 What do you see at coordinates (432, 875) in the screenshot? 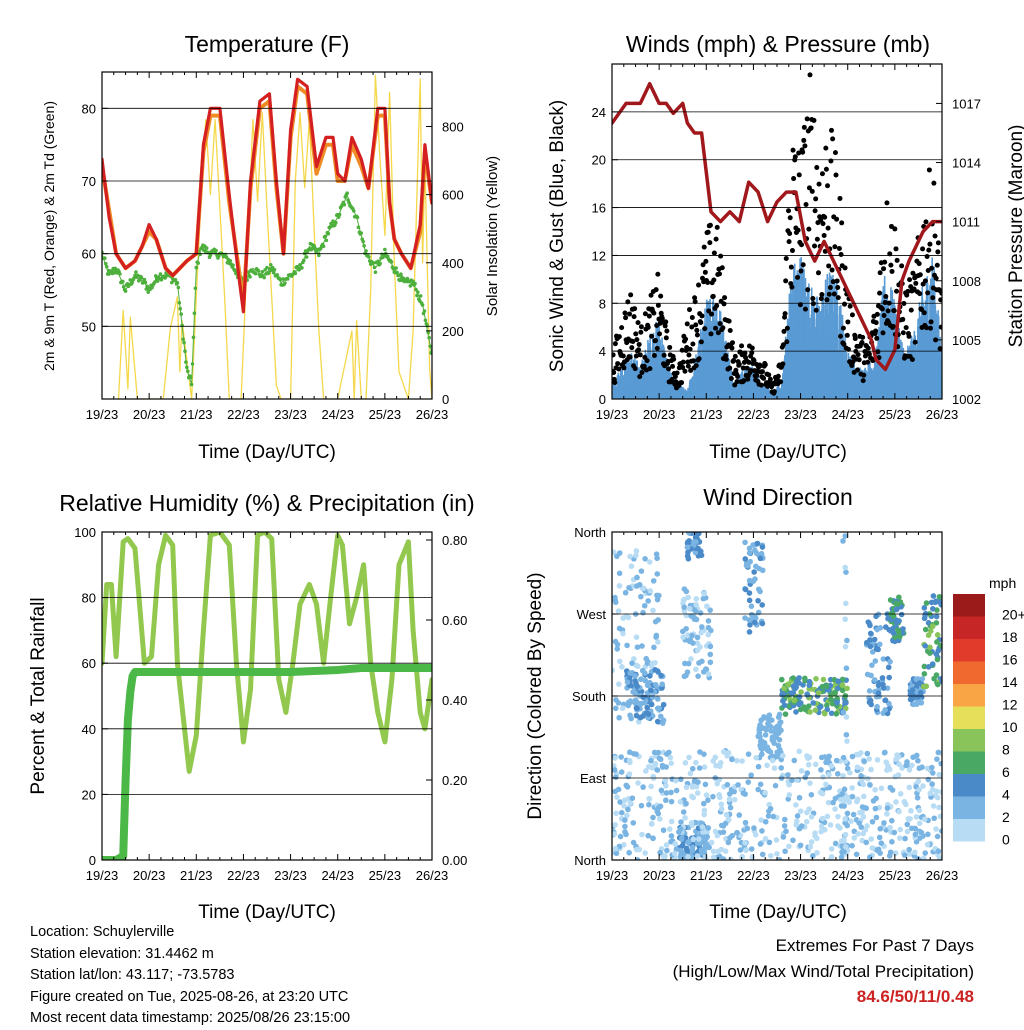
I see `x-tick-label: 26/23` at bounding box center [432, 875].